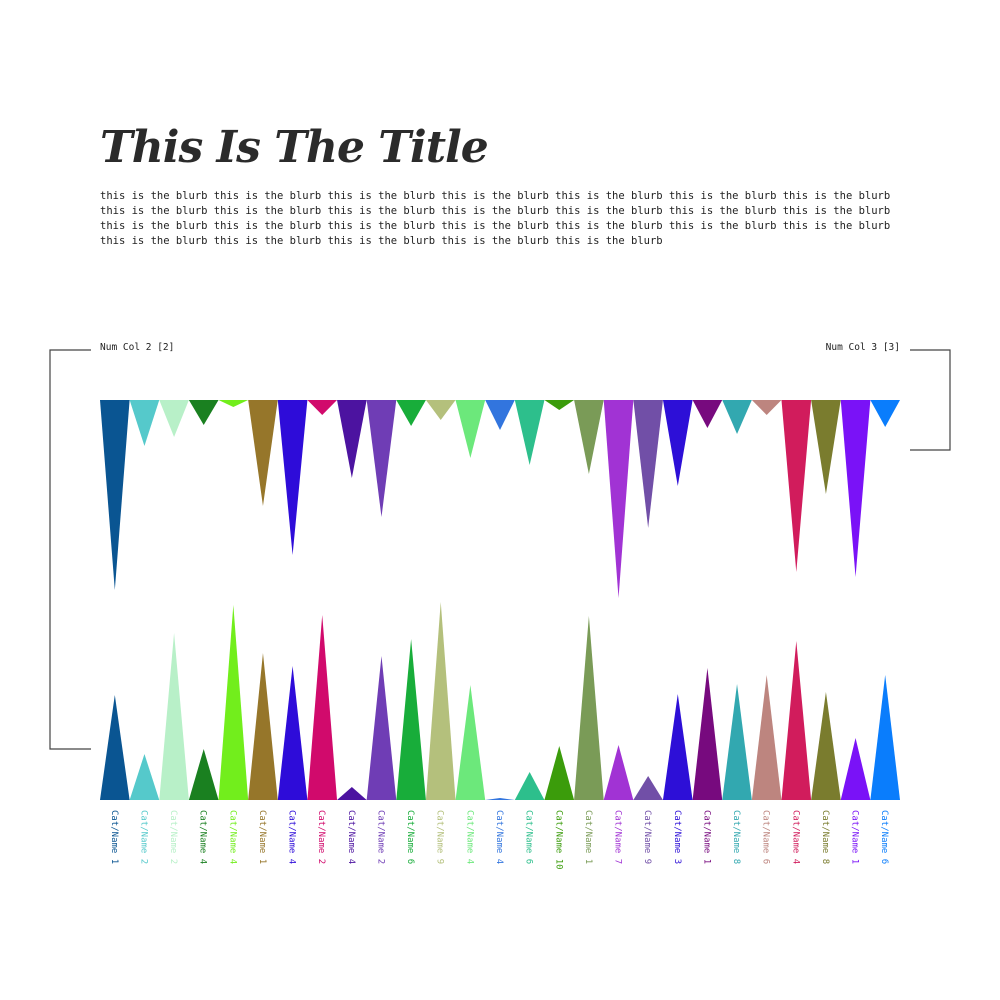 This screenshot has height=1000, width=1000. Describe the element at coordinates (677, 837) in the screenshot. I see `category-label: Cat/Name 3` at that location.